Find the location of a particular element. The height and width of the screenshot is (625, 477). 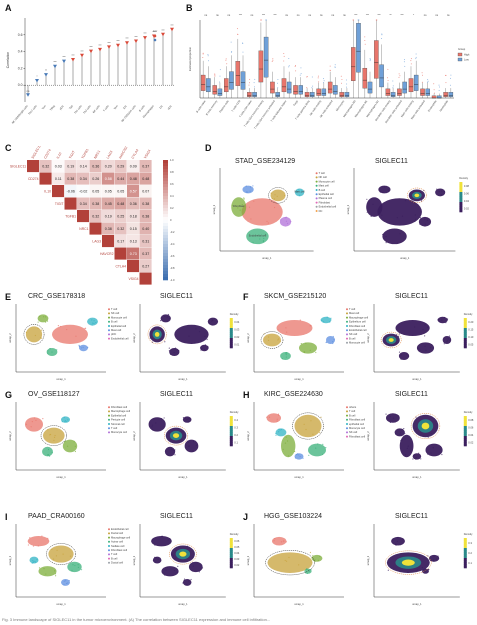

panel-c-cell-value: 0.38 is located at coordinates (145, 204).